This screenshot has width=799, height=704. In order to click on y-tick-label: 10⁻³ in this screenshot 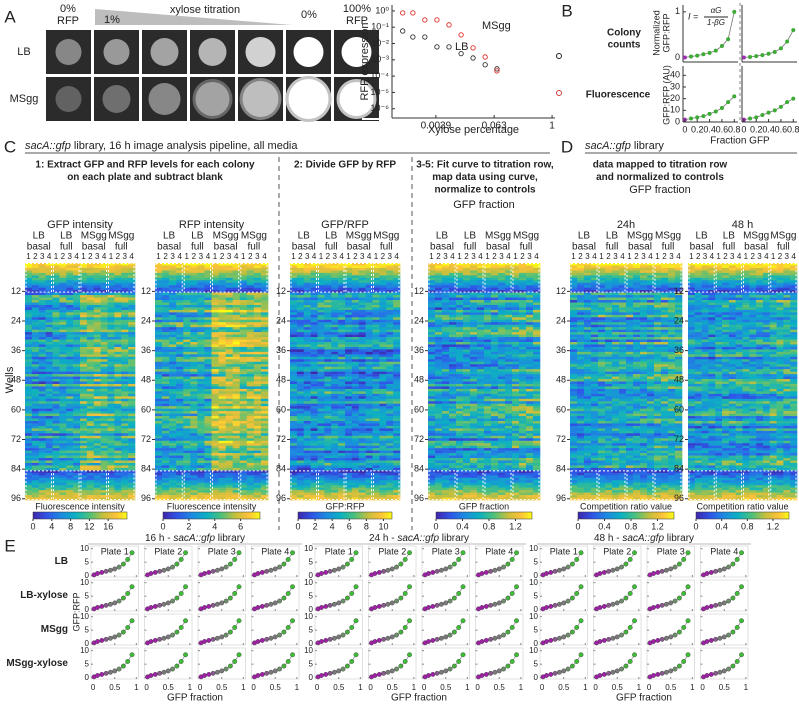, I will do `click(380, 59)`.